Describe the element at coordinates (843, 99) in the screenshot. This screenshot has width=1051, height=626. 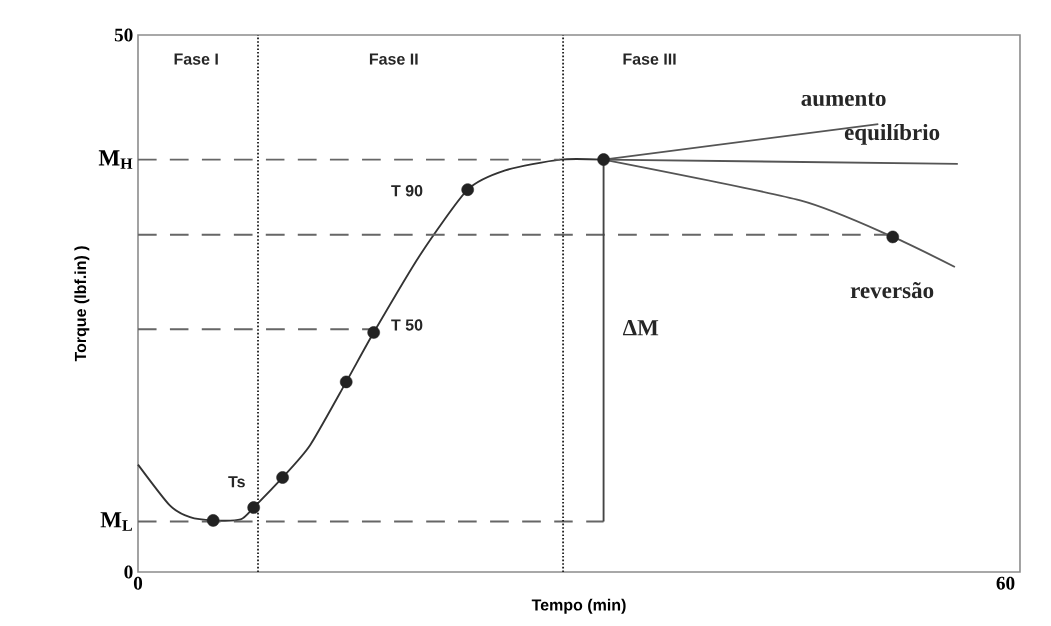
I see `annotation: aumento` at that location.